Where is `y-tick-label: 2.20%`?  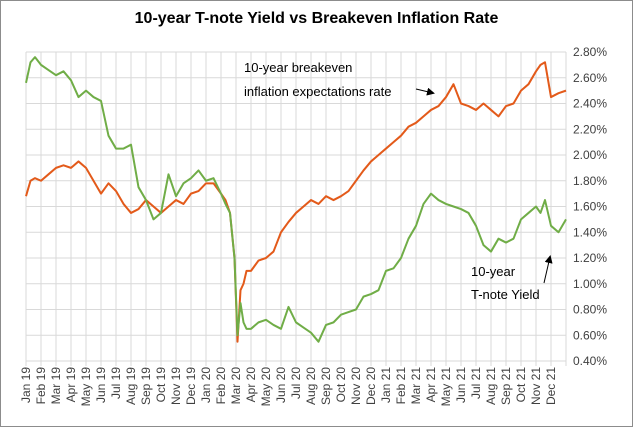 y-tick-label: 2.20% is located at coordinates (590, 129).